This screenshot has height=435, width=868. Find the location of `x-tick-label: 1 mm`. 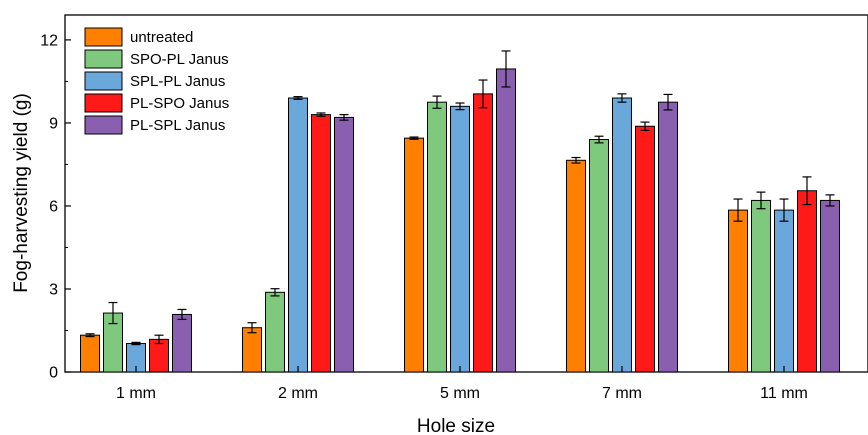

x-tick-label: 1 mm is located at coordinates (136, 393).